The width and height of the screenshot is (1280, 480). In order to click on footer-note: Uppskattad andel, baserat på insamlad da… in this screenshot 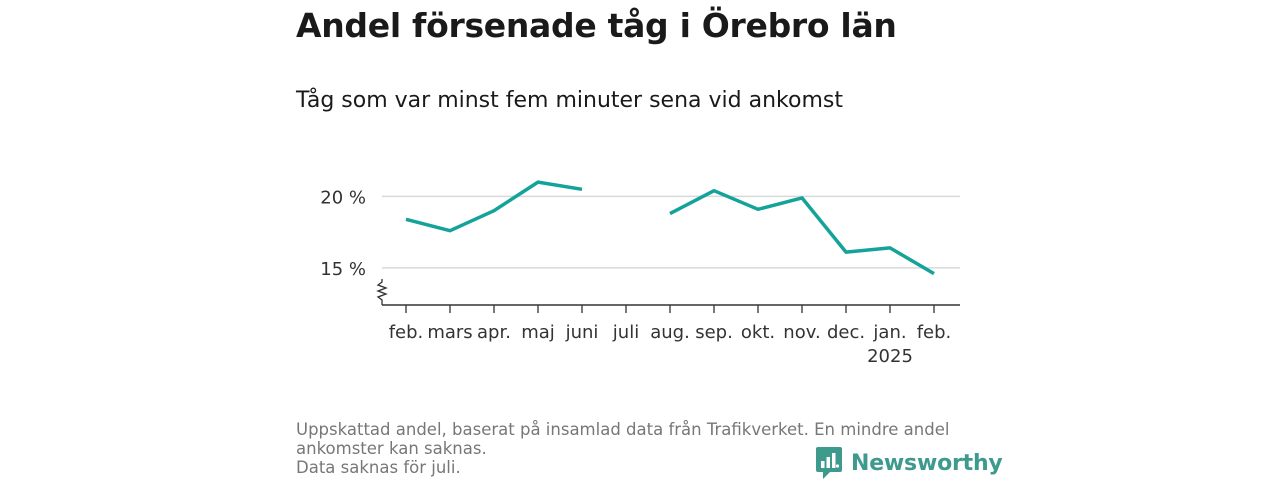, I will do `click(623, 429)`.